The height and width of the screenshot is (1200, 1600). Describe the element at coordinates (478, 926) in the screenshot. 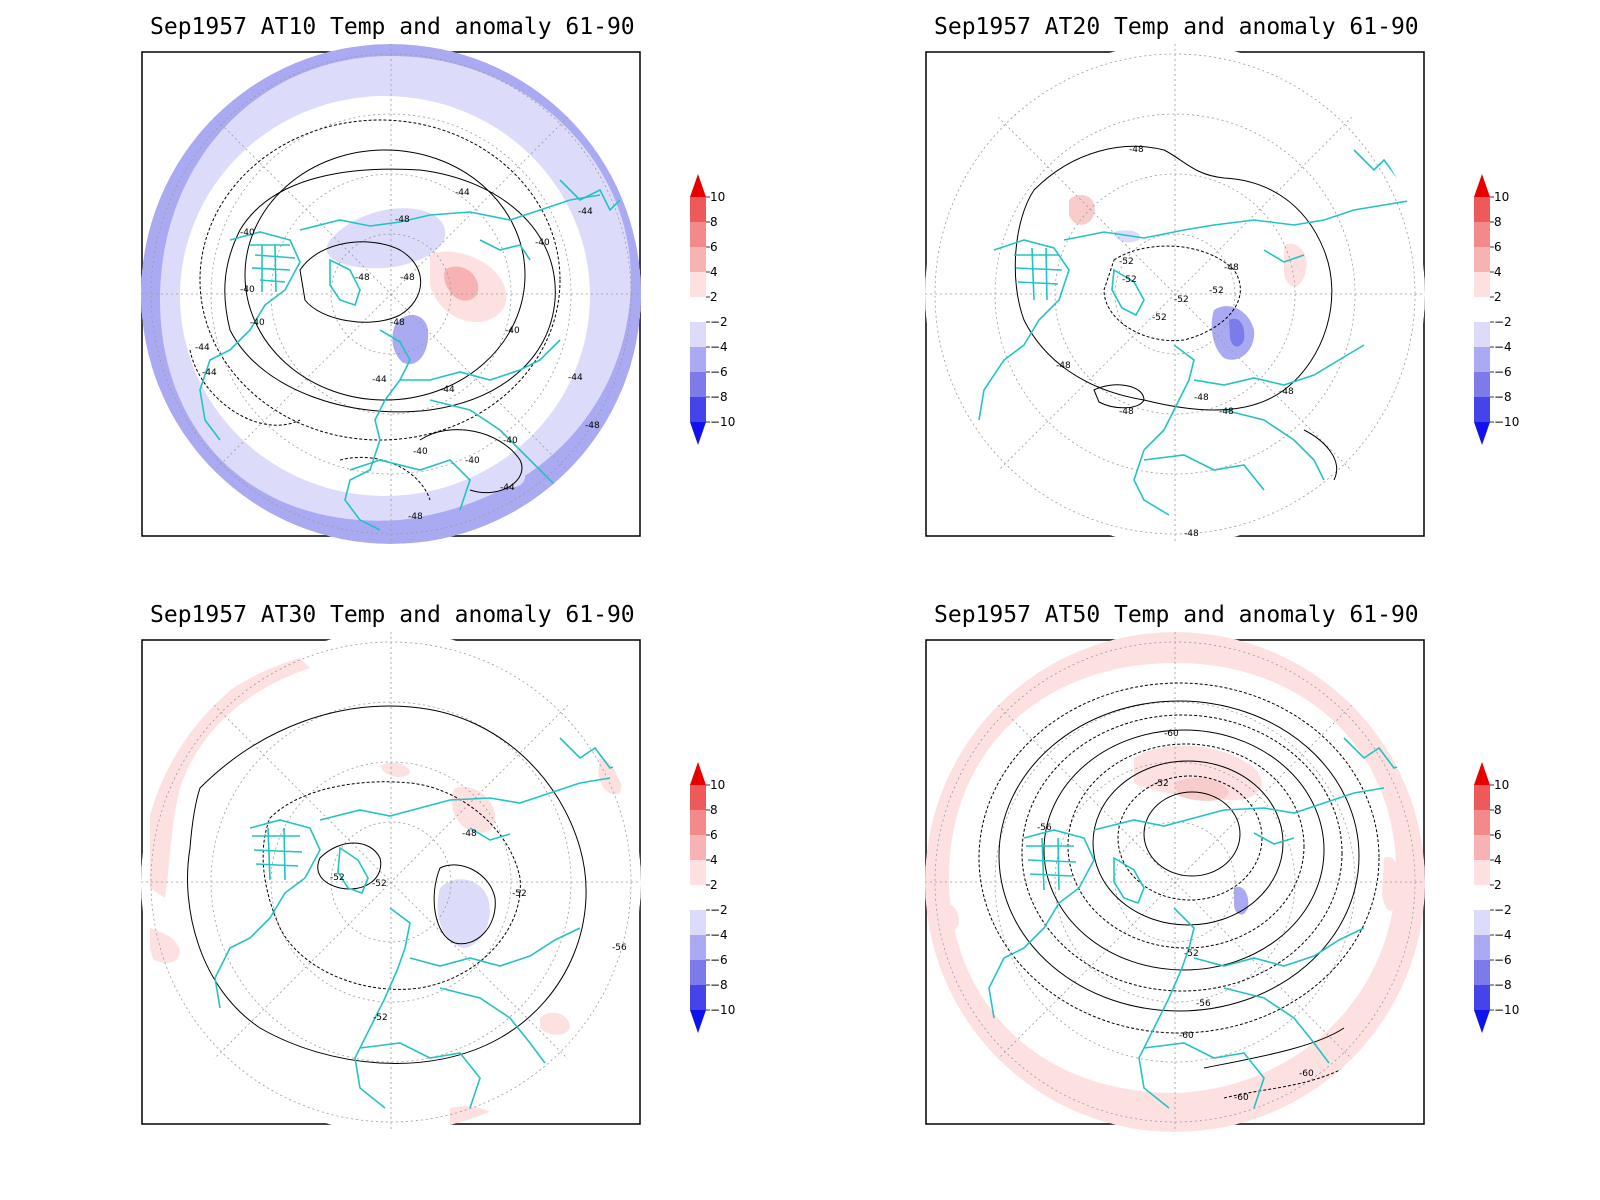

I see `contour-labels: -48 -52 -52 -52 -52 -56` at that location.